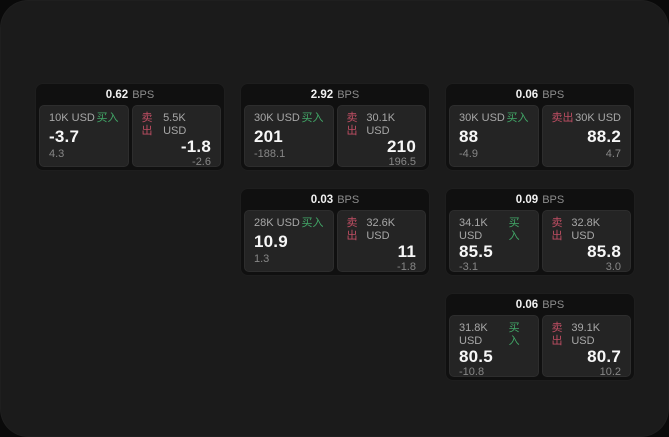 The image size is (669, 437). What do you see at coordinates (586, 136) in the screenshot?
I see `sell-panel: 卖出 30K USD 88.2 4.7` at bounding box center [586, 136].